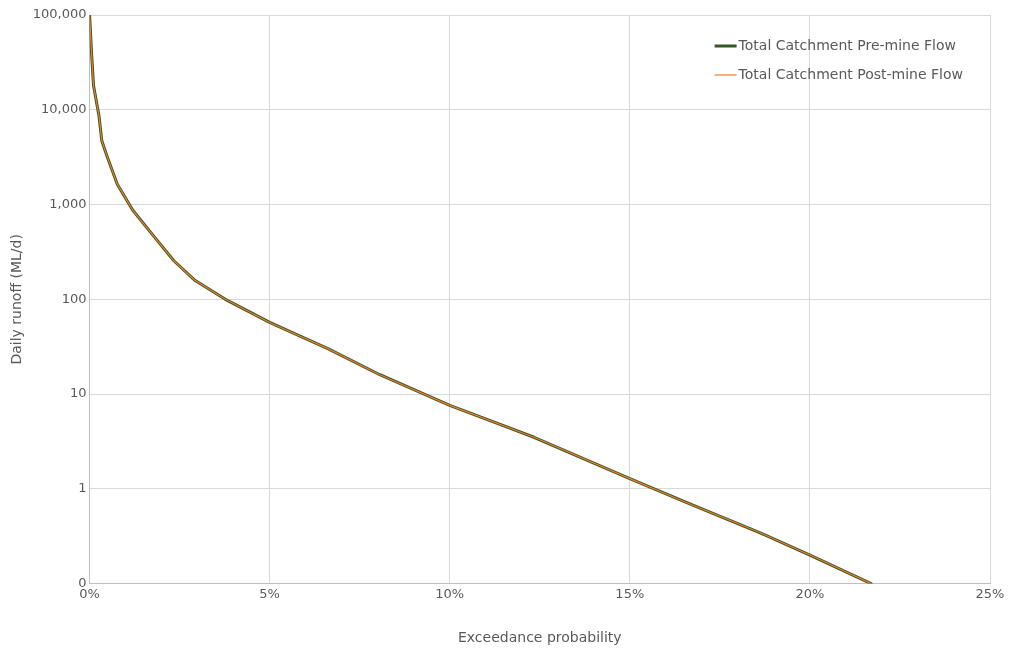 This screenshot has width=1010, height=656. What do you see at coordinates (59, 14) in the screenshot?
I see `y-tick-label: 100,000` at bounding box center [59, 14].